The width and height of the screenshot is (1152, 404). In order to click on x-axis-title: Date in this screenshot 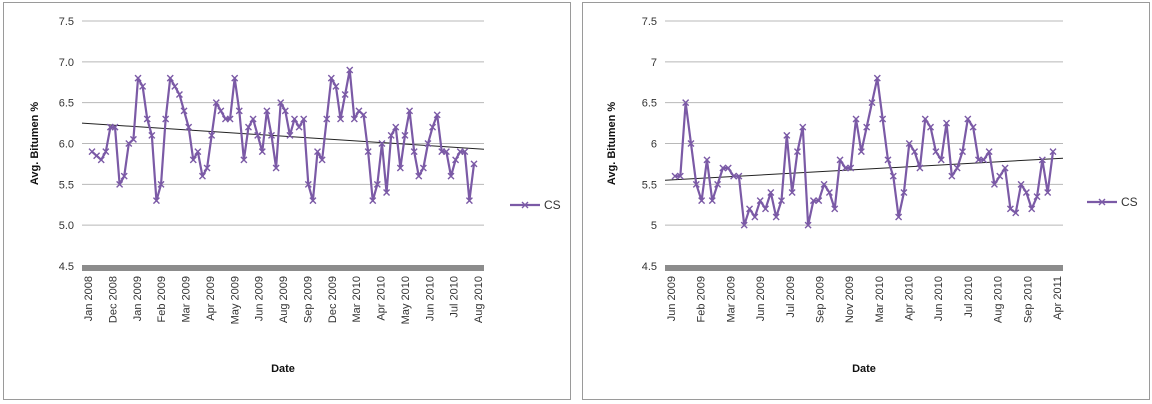, I will do `click(283, 369)`.